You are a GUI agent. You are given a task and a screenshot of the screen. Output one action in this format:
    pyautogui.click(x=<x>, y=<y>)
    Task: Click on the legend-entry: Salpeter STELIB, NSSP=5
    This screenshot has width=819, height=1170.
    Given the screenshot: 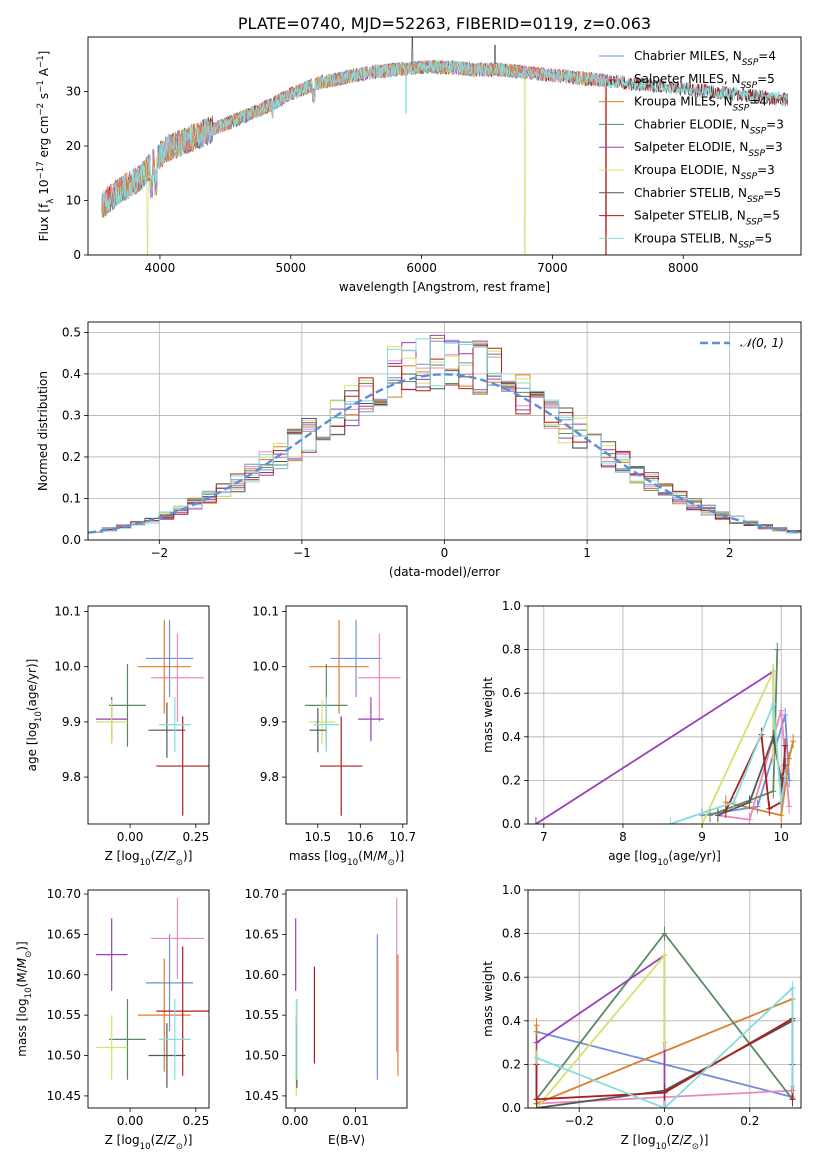 What is the action you would take?
    pyautogui.click(x=707, y=218)
    